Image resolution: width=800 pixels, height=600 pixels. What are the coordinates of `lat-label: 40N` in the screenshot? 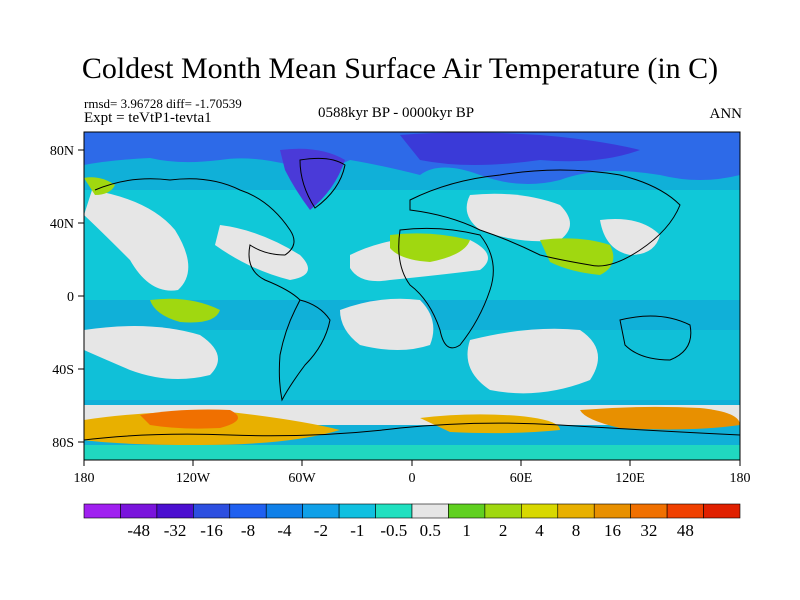 It's located at (62, 224).